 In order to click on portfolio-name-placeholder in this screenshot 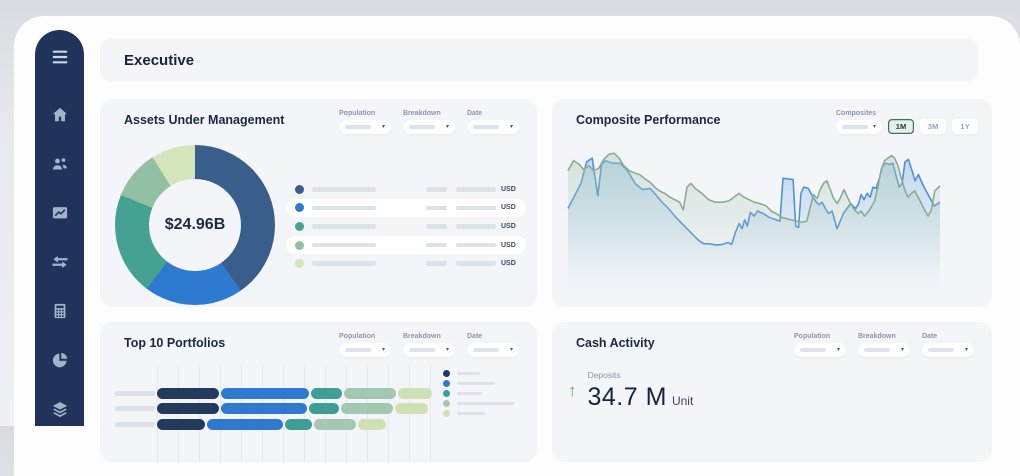, I will do `click(135, 424)`.